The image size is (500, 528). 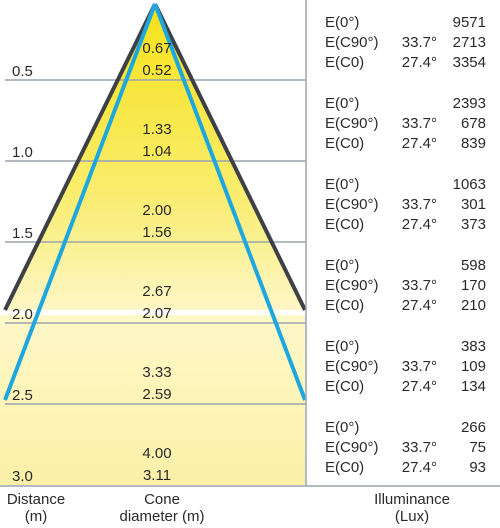 What do you see at coordinates (156, 372) in the screenshot?
I see `cone-diameter-c90: 3.33` at bounding box center [156, 372].